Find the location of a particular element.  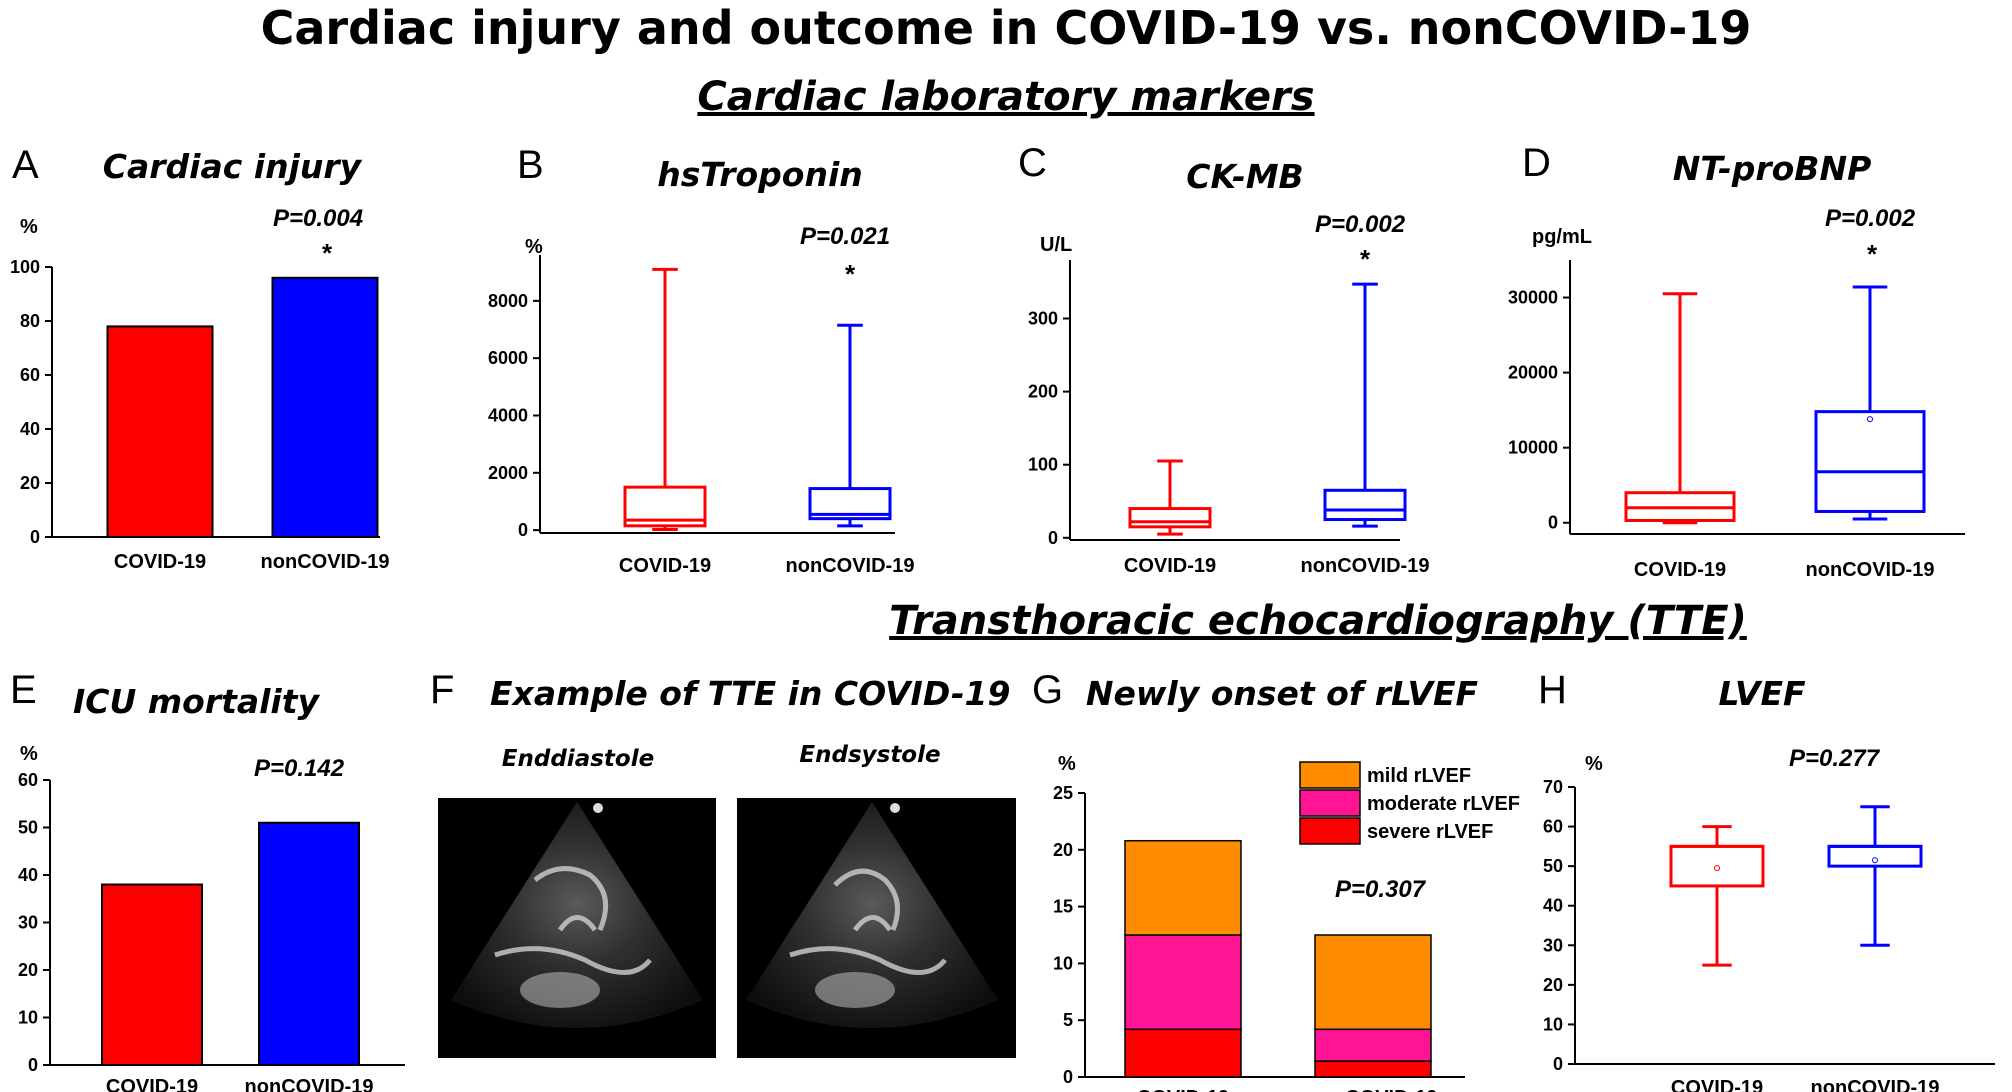

y-tick-label: 6000 is located at coordinates (508, 358).